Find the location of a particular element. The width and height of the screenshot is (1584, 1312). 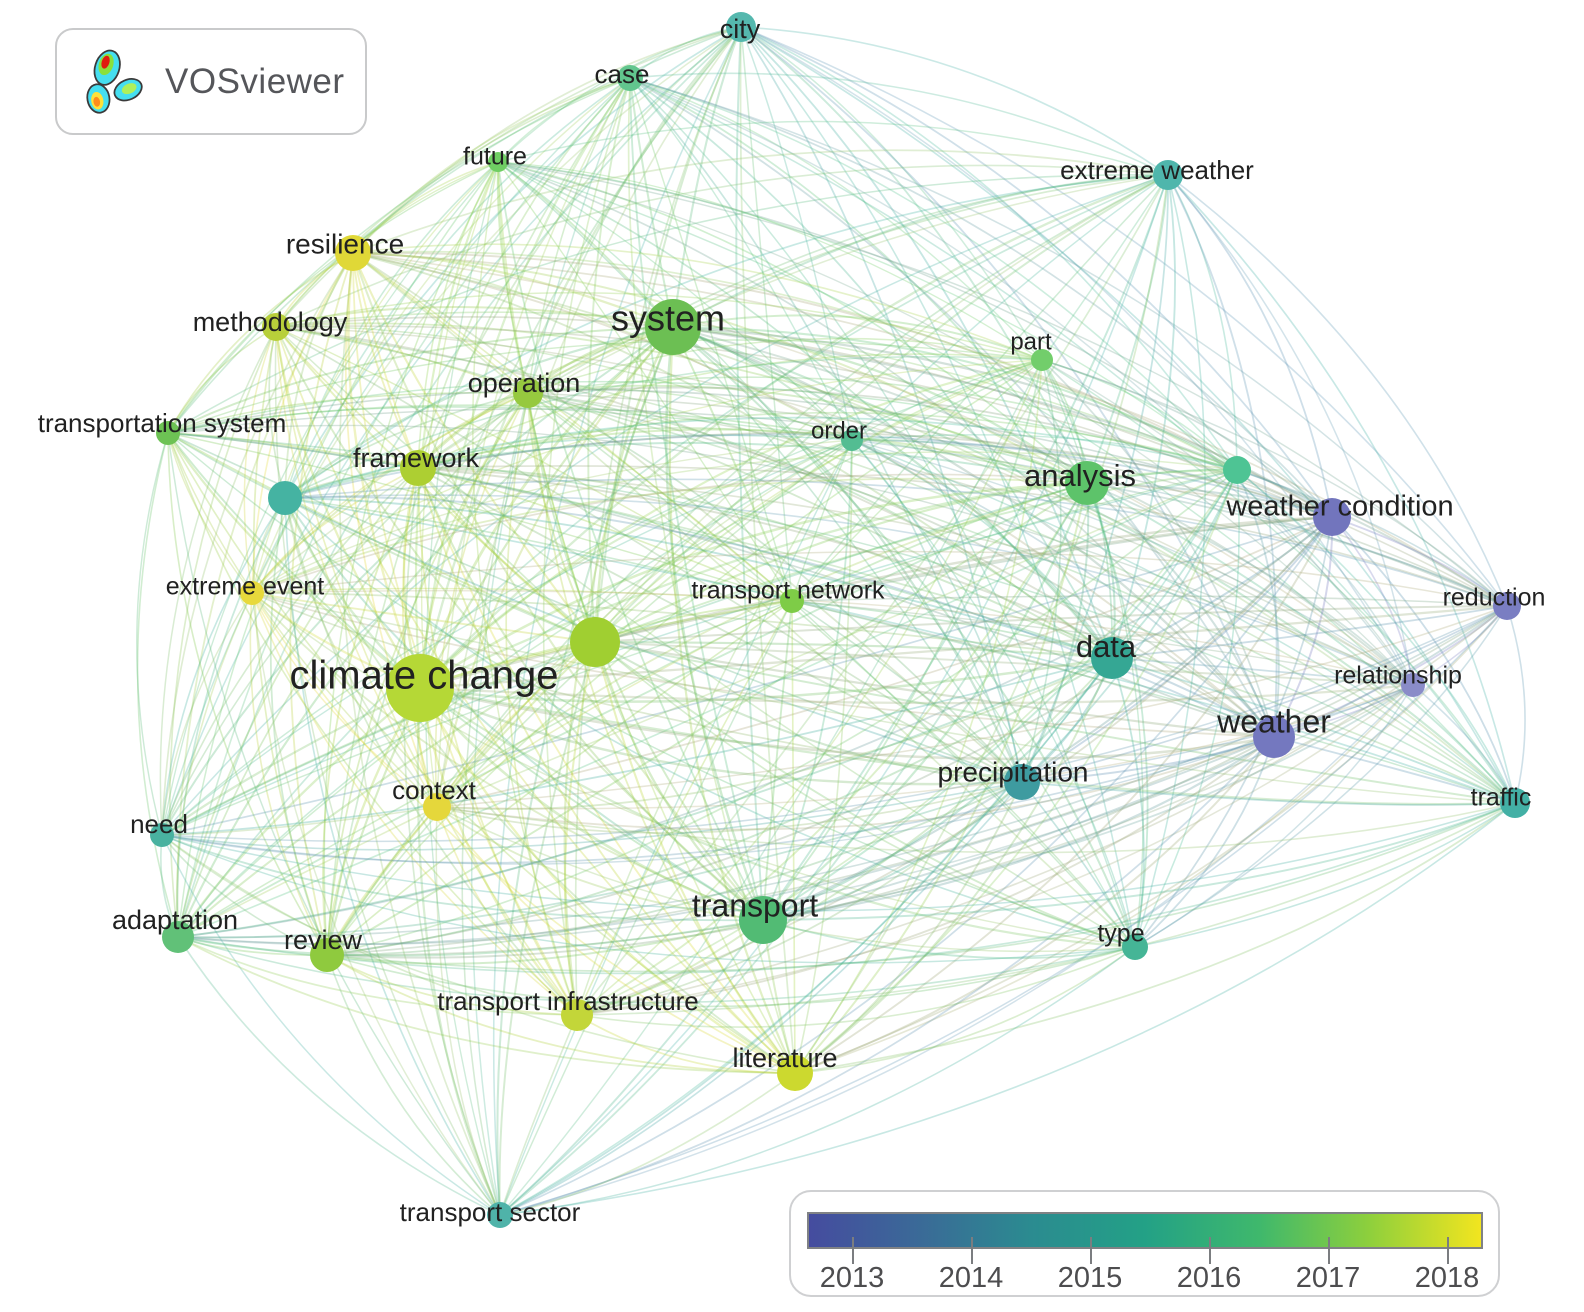

node-climate-change is located at coordinates (420, 688).